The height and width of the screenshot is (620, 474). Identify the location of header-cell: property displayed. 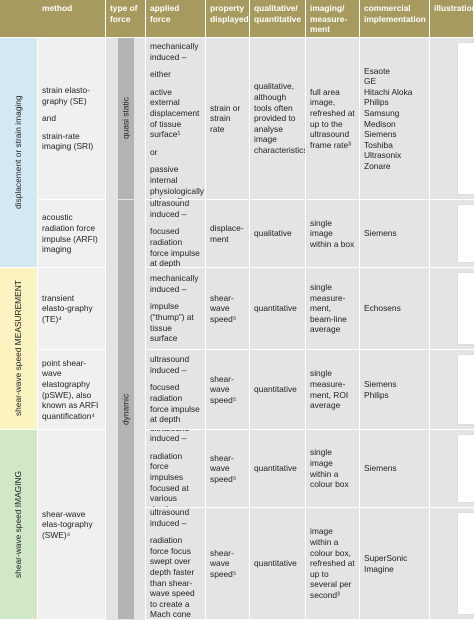
(227, 18).